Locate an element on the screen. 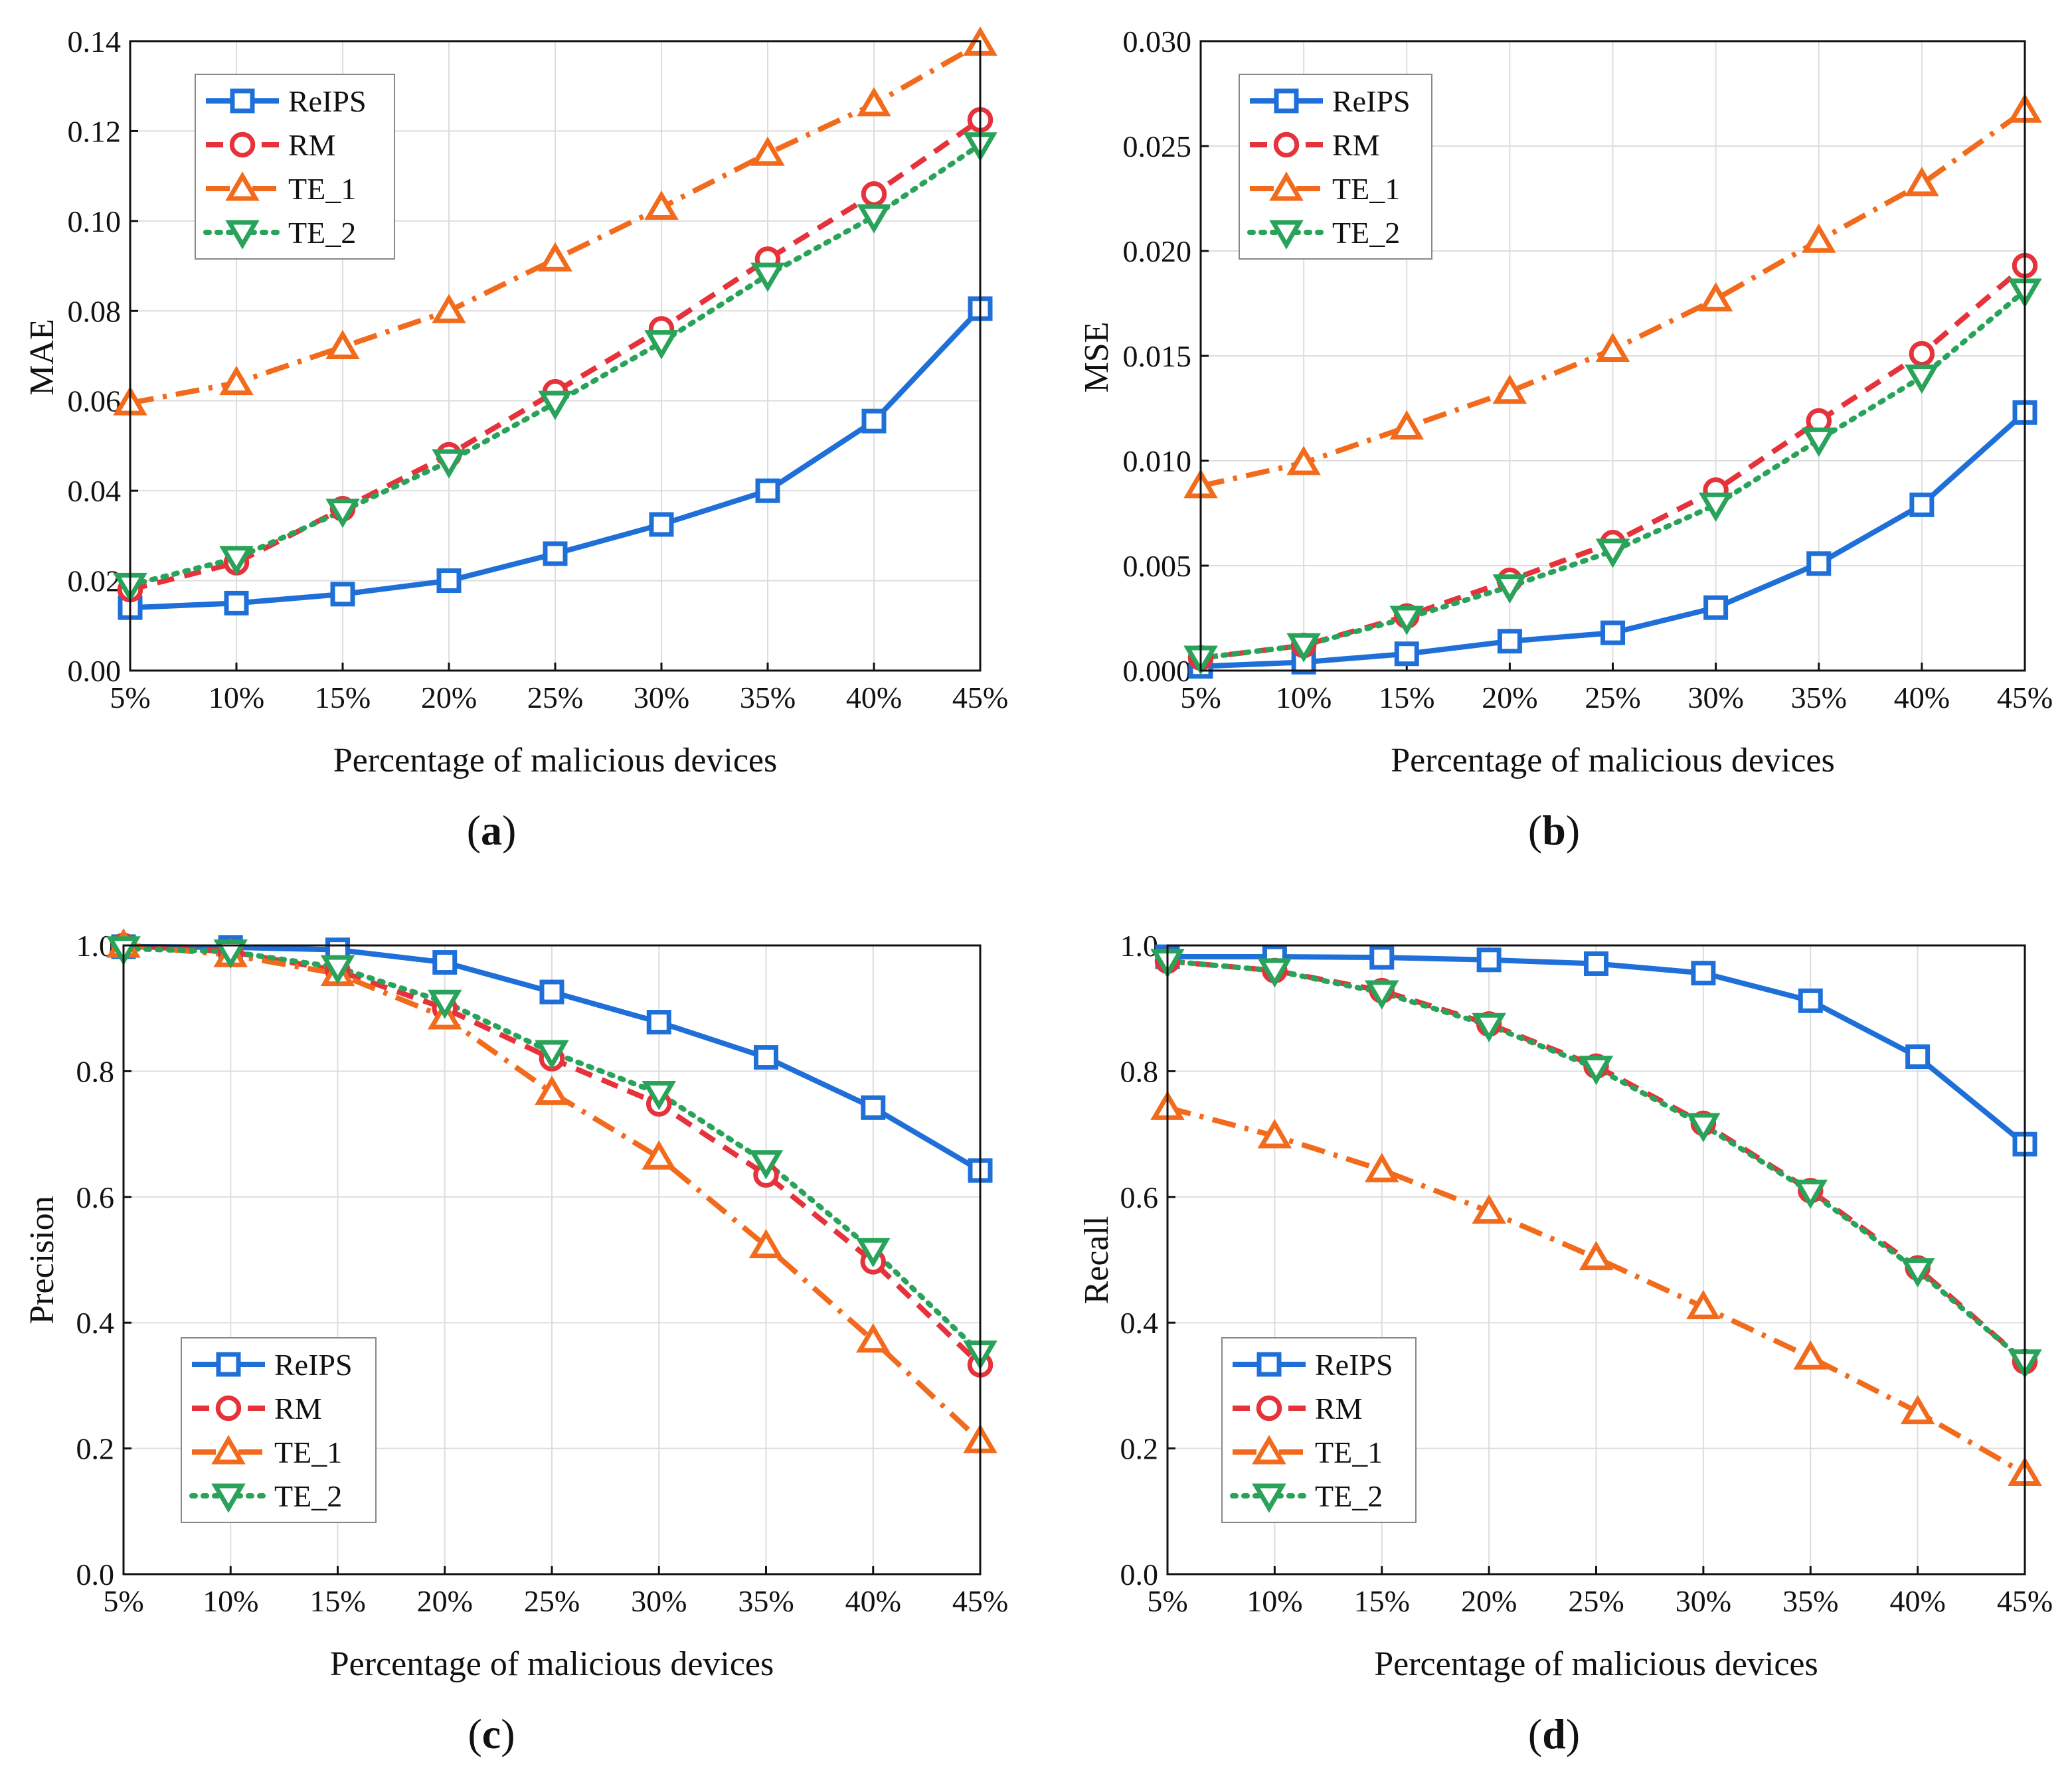 The height and width of the screenshot is (1780, 2072). y-tick-label: 0.015 is located at coordinates (1157, 356).